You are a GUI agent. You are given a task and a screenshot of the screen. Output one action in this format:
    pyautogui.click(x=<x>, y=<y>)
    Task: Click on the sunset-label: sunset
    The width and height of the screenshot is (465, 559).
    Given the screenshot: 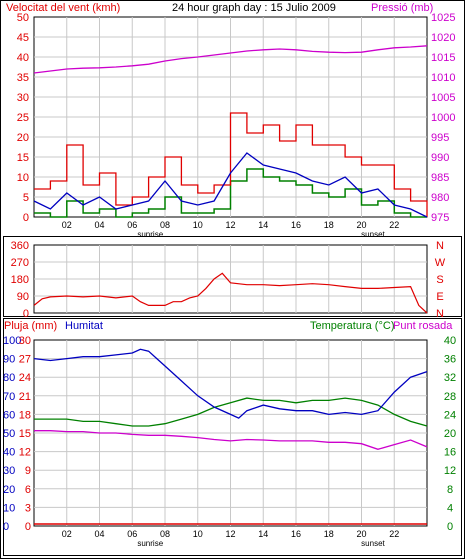 What is the action you would take?
    pyautogui.click(x=373, y=543)
    